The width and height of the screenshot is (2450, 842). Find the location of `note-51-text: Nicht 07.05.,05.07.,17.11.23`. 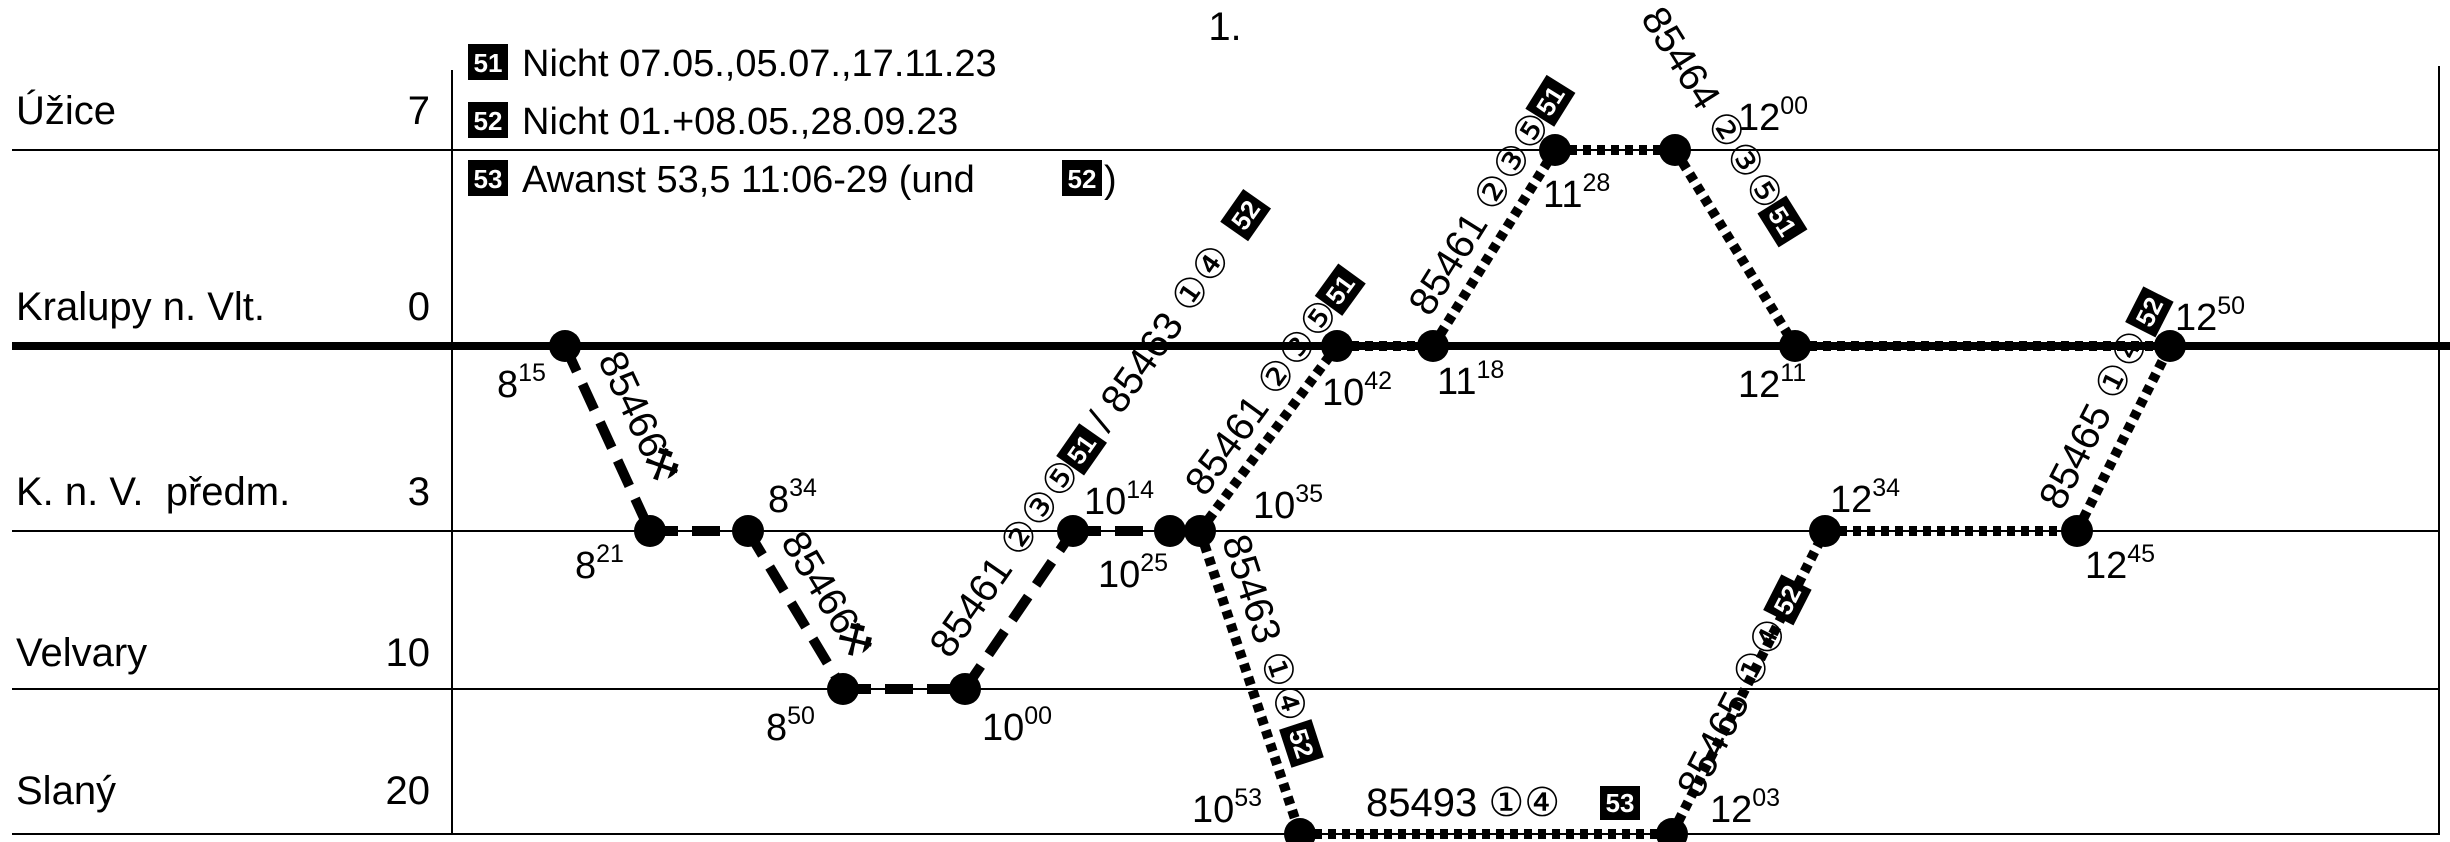

note-51-text: Nicht 07.05.,05.07.,17.11.23 is located at coordinates (759, 64).